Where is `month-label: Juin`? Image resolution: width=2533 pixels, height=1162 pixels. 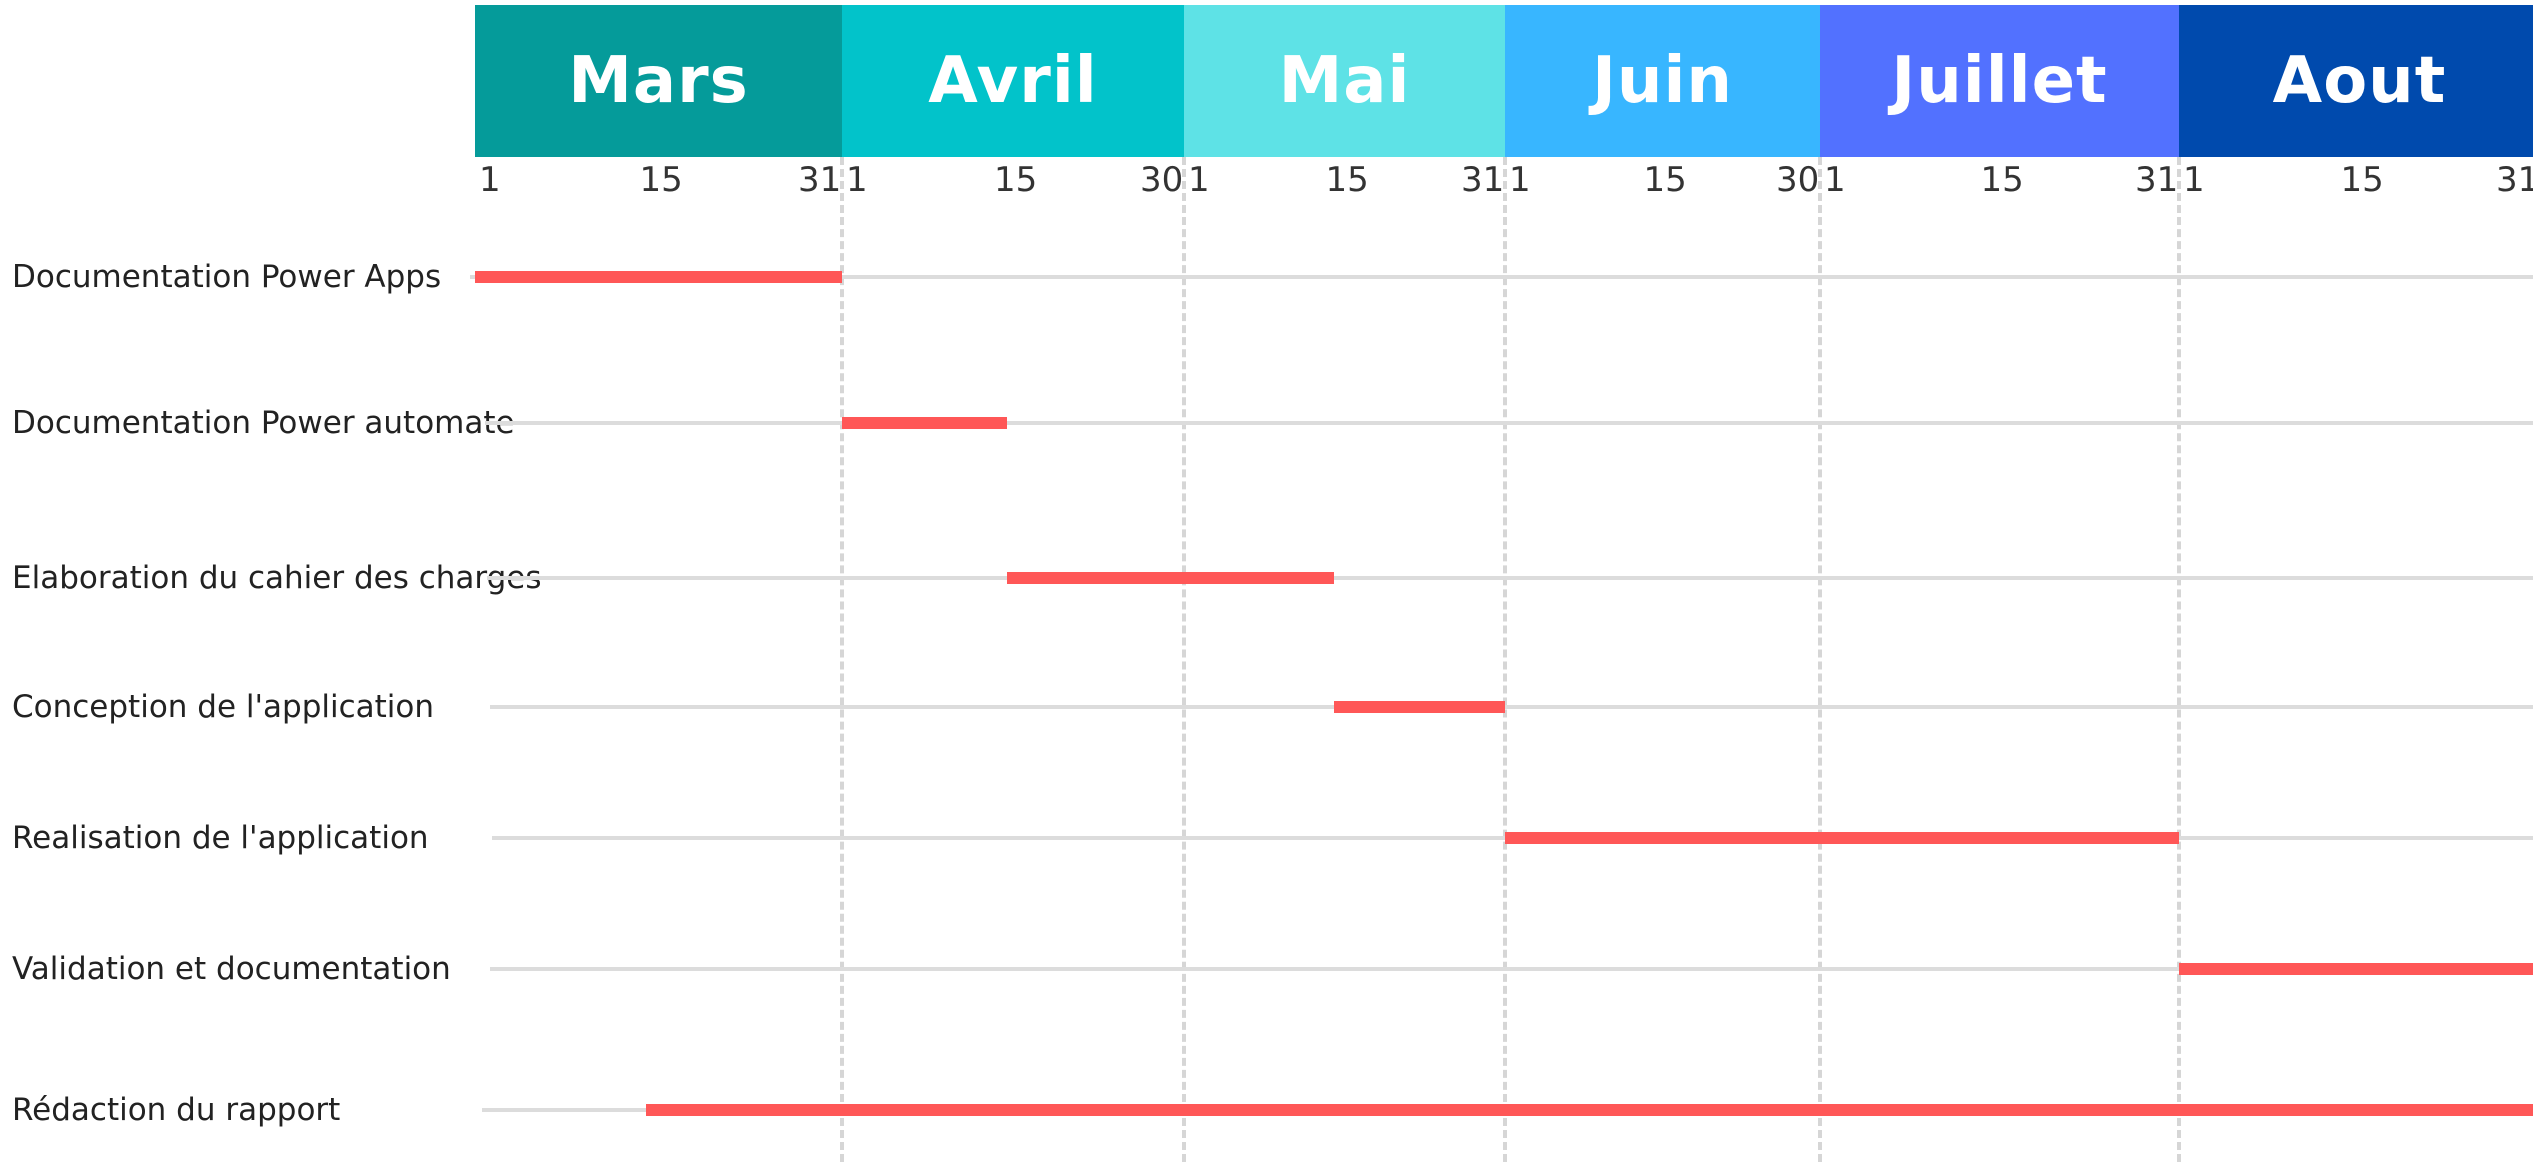 month-label: Juin is located at coordinates (1662, 81).